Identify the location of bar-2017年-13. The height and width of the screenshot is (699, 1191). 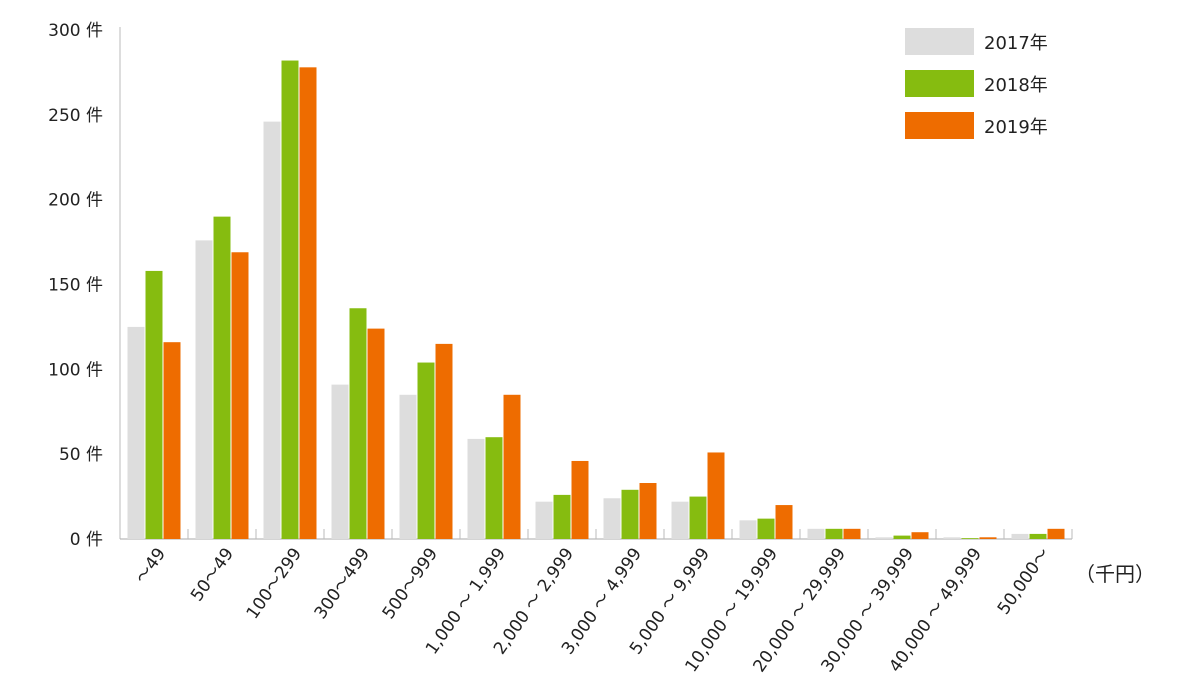
(1020, 536).